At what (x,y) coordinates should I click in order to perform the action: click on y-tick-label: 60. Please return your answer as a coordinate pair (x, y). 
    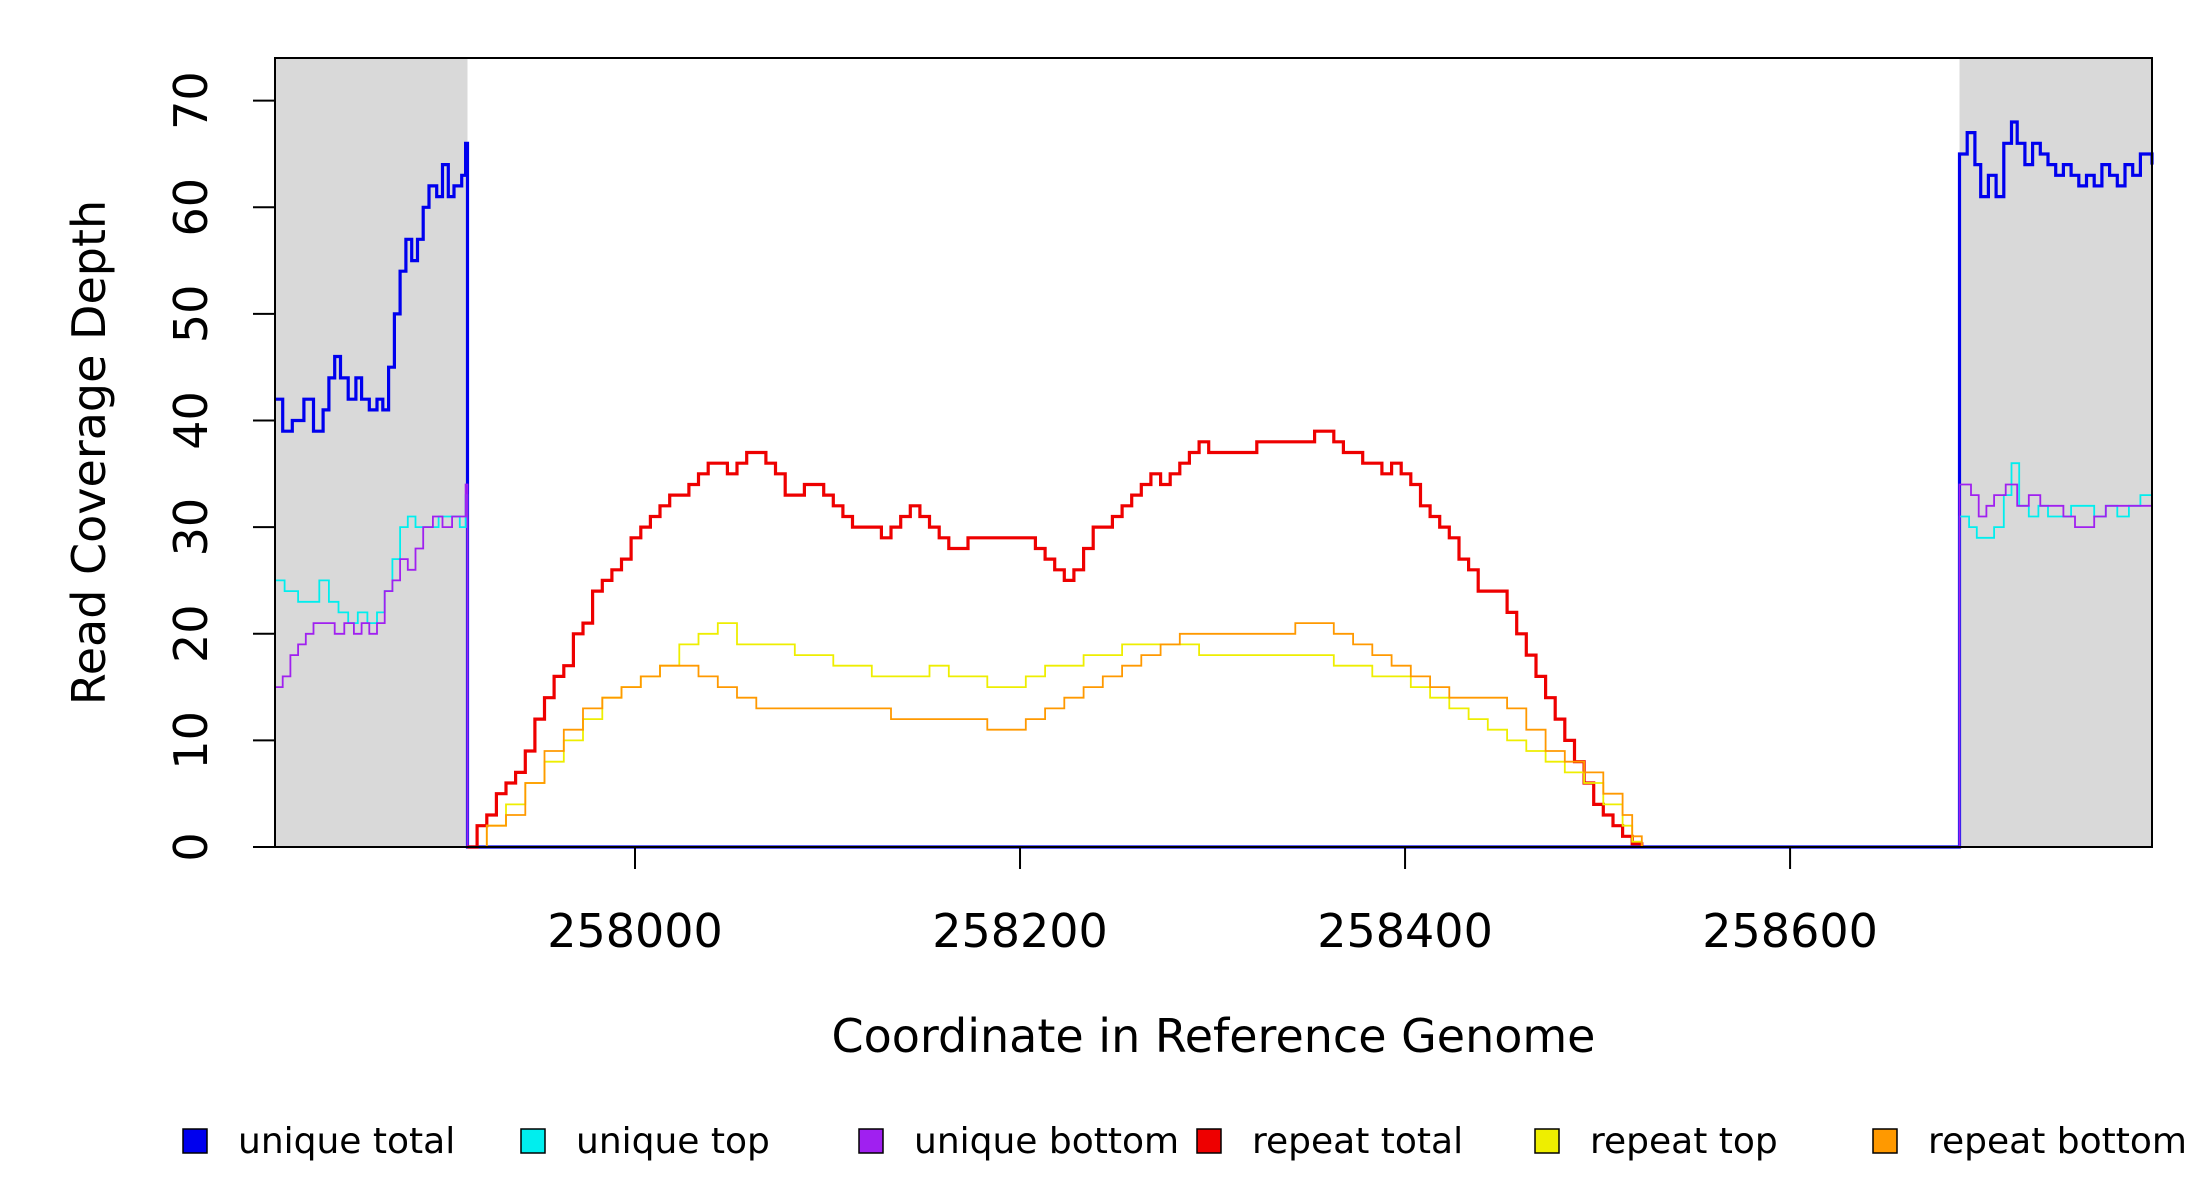
    Looking at the image, I should click on (191, 207).